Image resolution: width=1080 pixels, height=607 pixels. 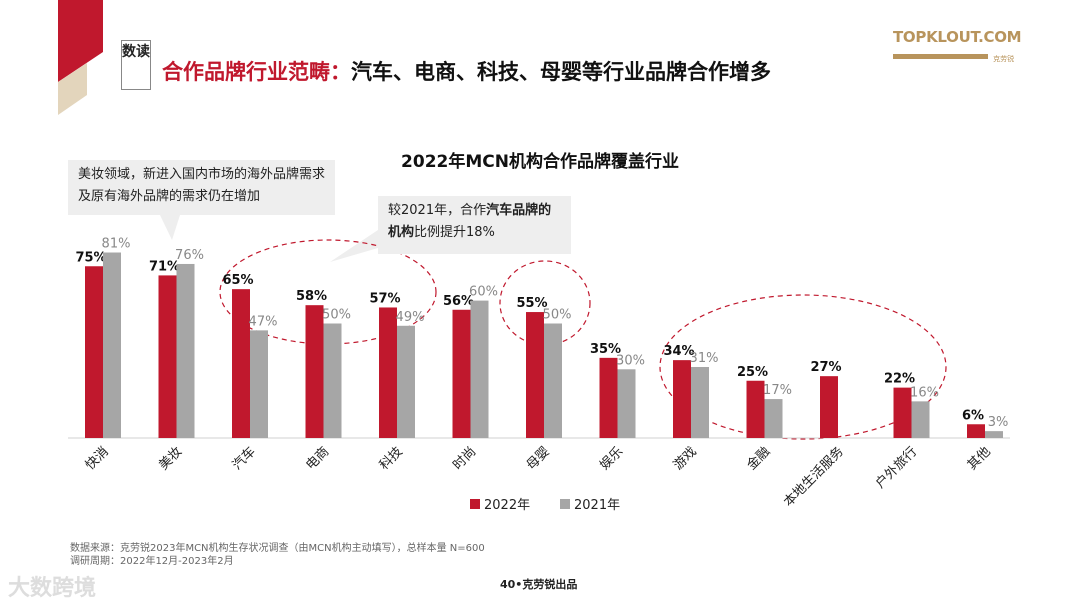 I want to click on data-label: 16%, so click(x=924, y=392).